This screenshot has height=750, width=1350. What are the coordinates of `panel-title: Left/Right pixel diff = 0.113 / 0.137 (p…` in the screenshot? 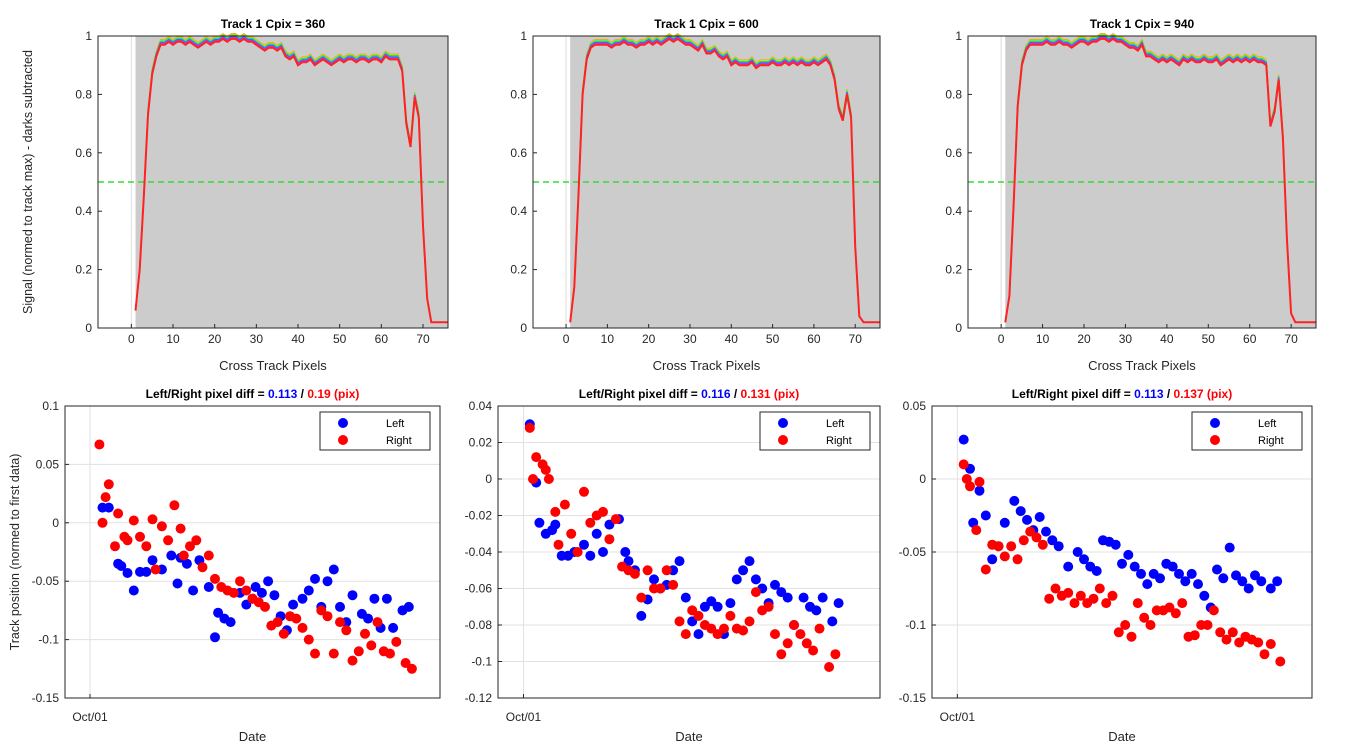 It's located at (1122, 394).